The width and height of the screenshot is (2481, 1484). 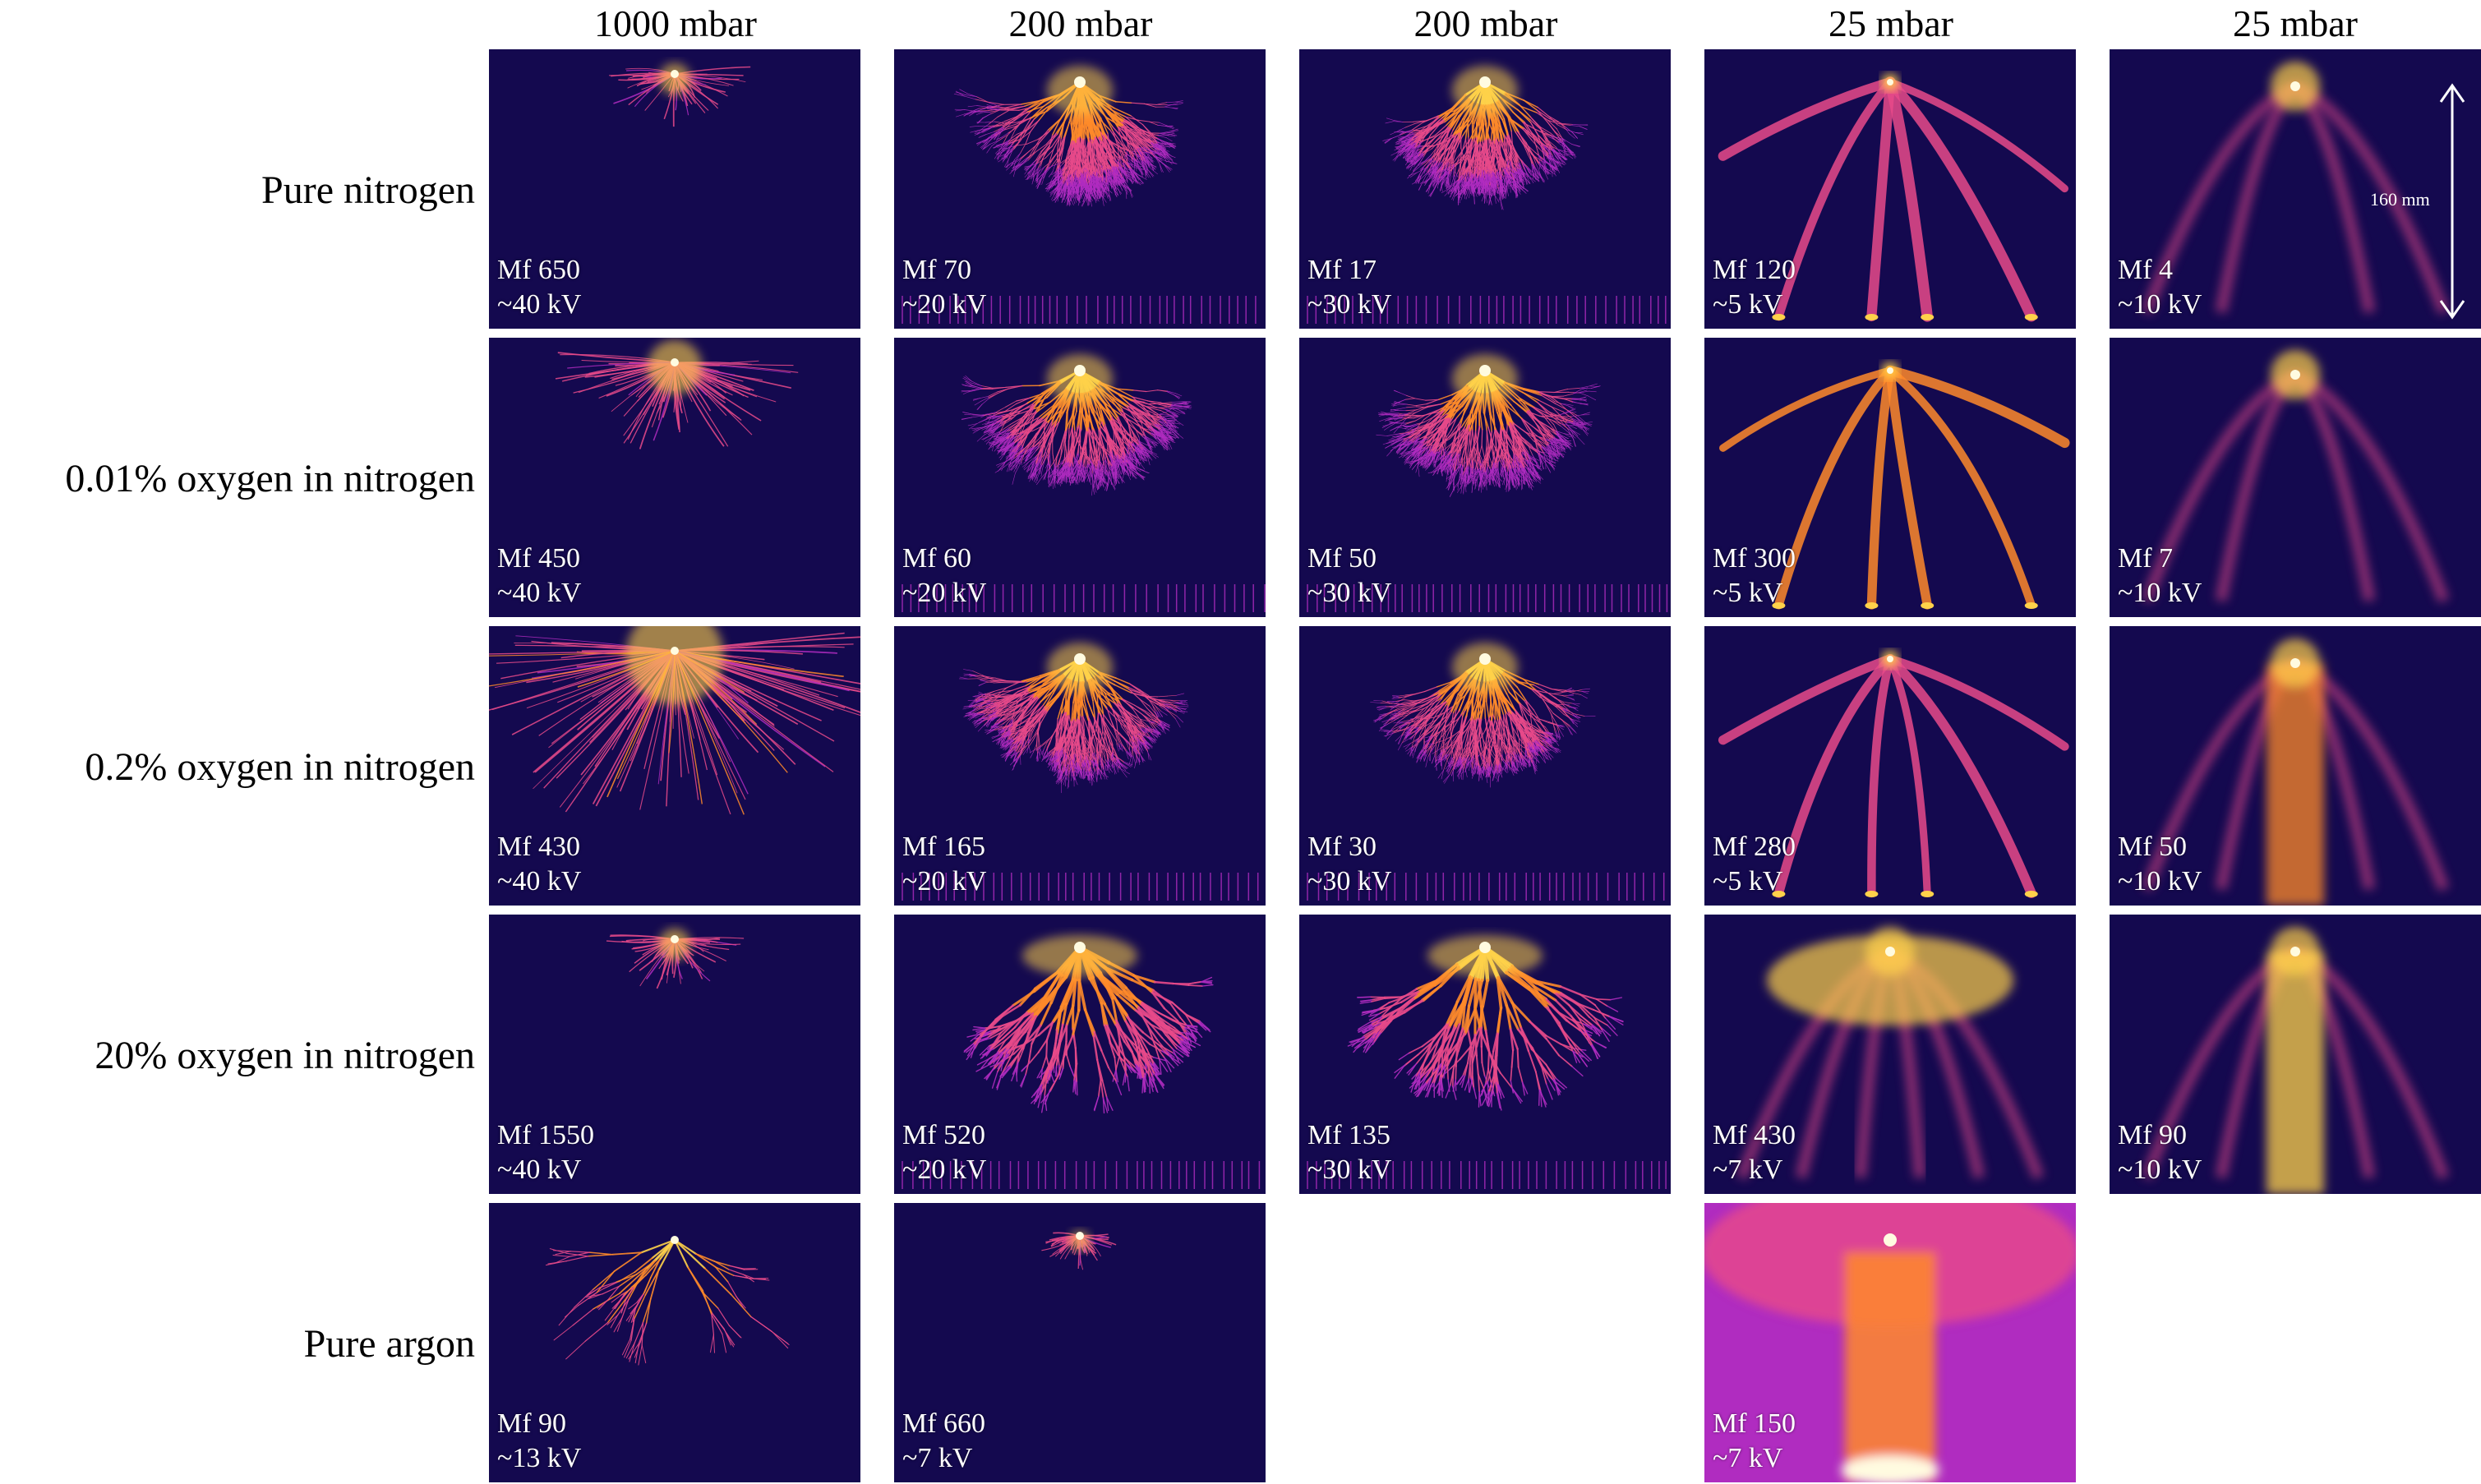 I want to click on column-header-25-mbar-a: 25 mbar, so click(x=1890, y=23).